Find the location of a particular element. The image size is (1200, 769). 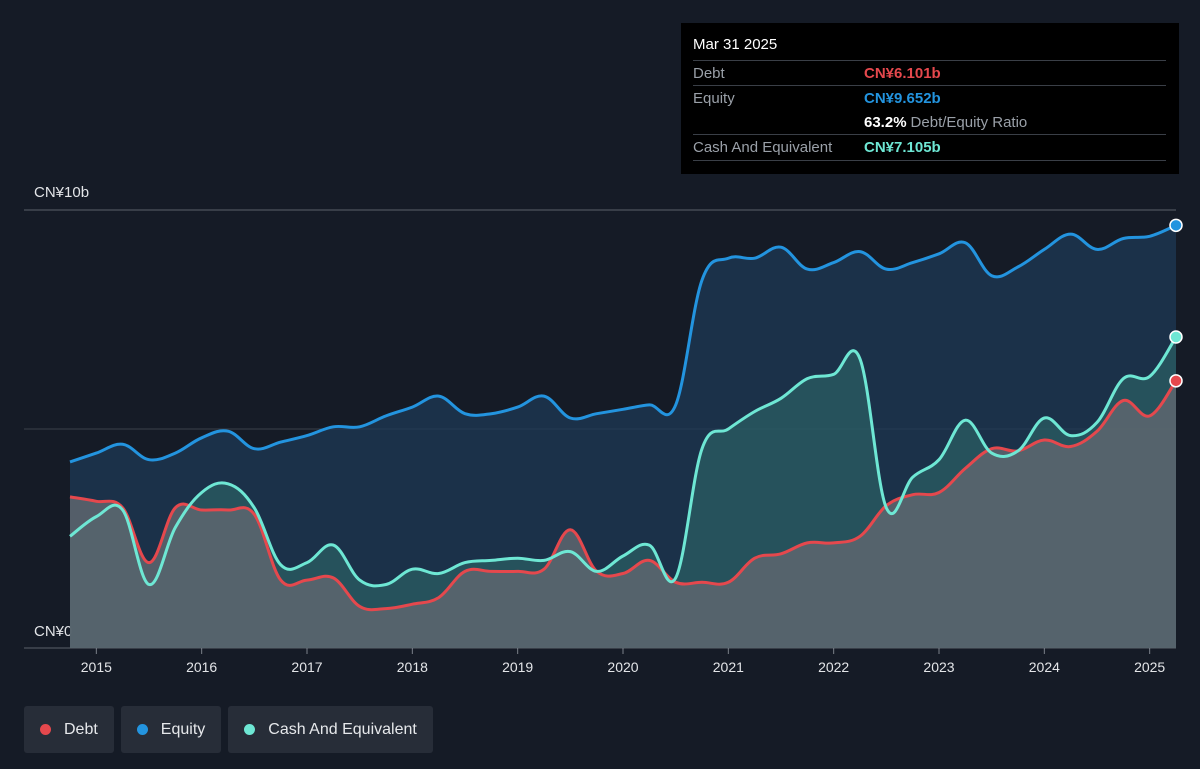

equity-end-marker is located at coordinates (1176, 225).